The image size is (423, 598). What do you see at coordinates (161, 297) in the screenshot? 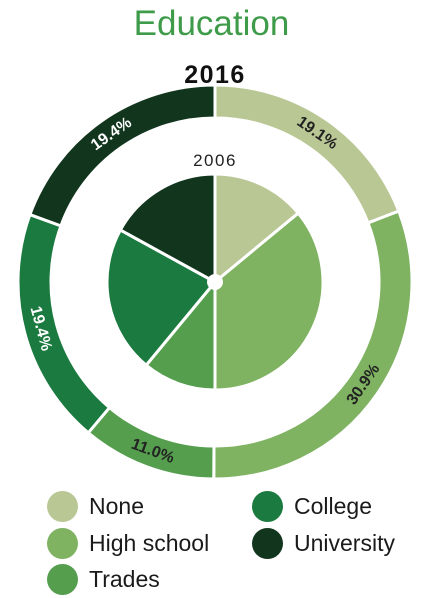
I see `inner-slice-college` at bounding box center [161, 297].